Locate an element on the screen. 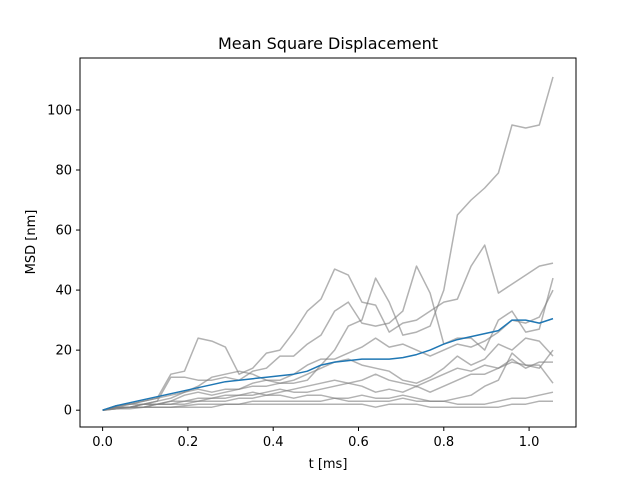 The image size is (640, 480). y-tick-label: 40 is located at coordinates (63, 291).